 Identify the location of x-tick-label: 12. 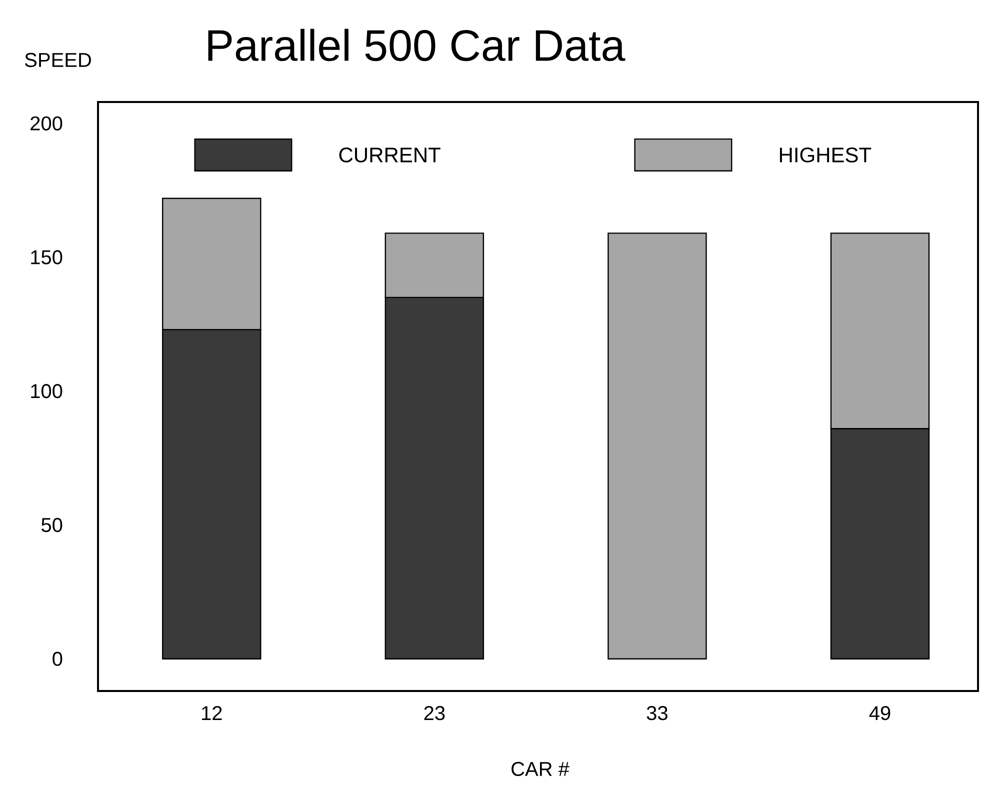
(212, 713).